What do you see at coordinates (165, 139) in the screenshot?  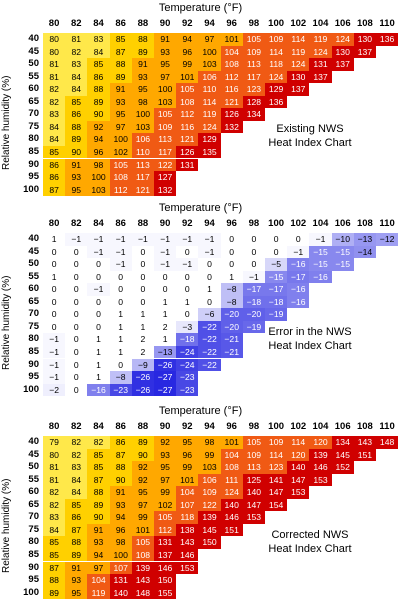 I see `heatmap-cell: 113` at bounding box center [165, 139].